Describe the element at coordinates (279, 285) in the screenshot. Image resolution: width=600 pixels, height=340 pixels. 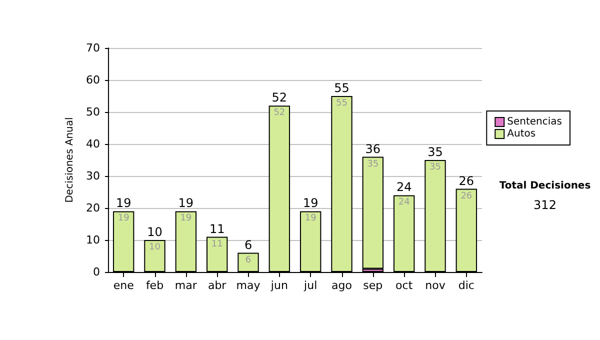
I see `x-tick-label: jun` at that location.